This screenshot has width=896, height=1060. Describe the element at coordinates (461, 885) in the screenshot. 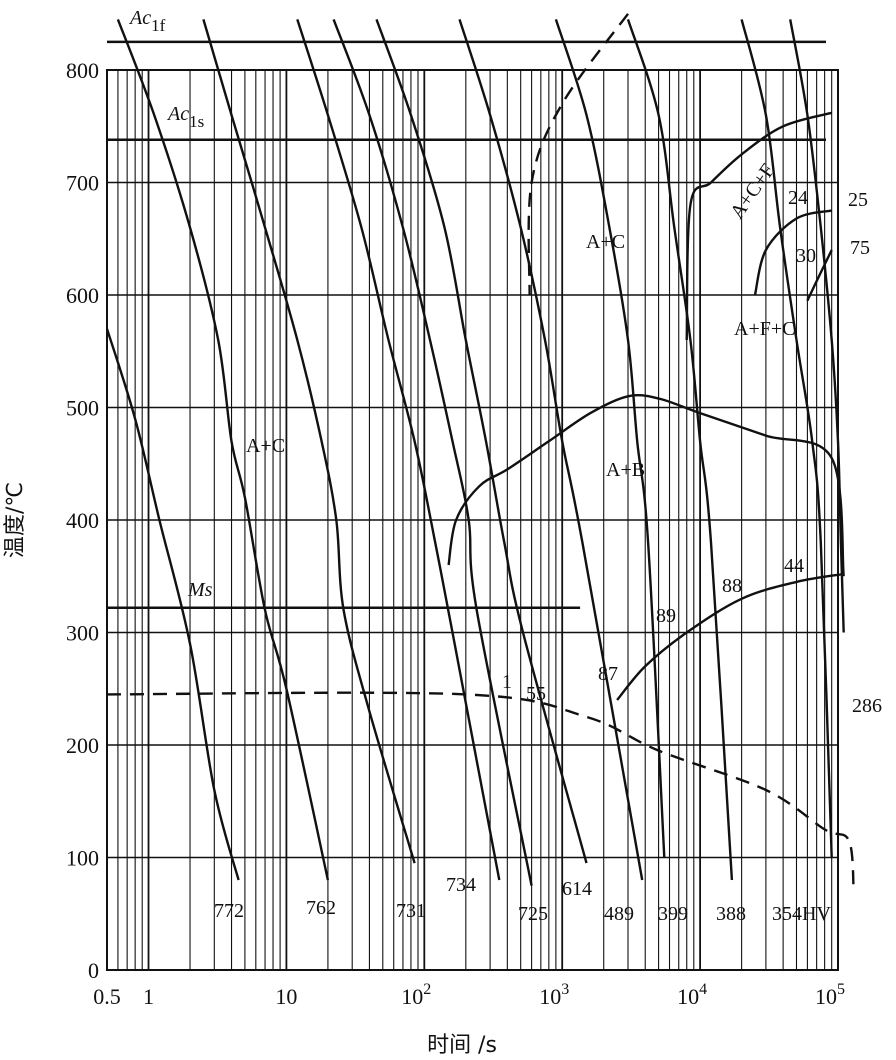

I see `hardness-label: 734` at that location.